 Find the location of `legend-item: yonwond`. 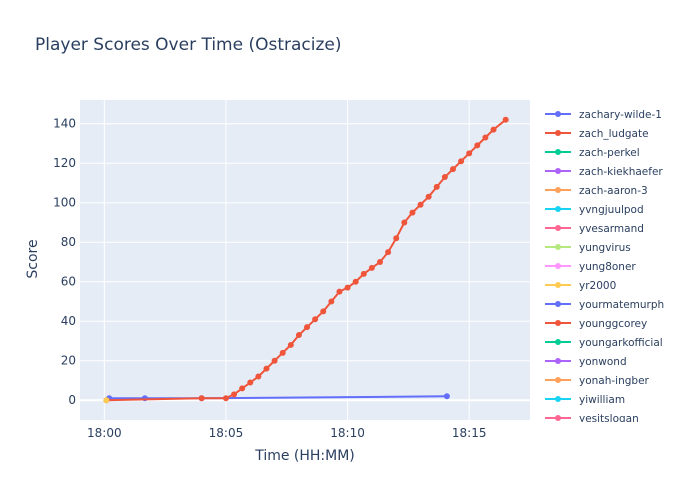

legend-item: yonwond is located at coordinates (586, 362).